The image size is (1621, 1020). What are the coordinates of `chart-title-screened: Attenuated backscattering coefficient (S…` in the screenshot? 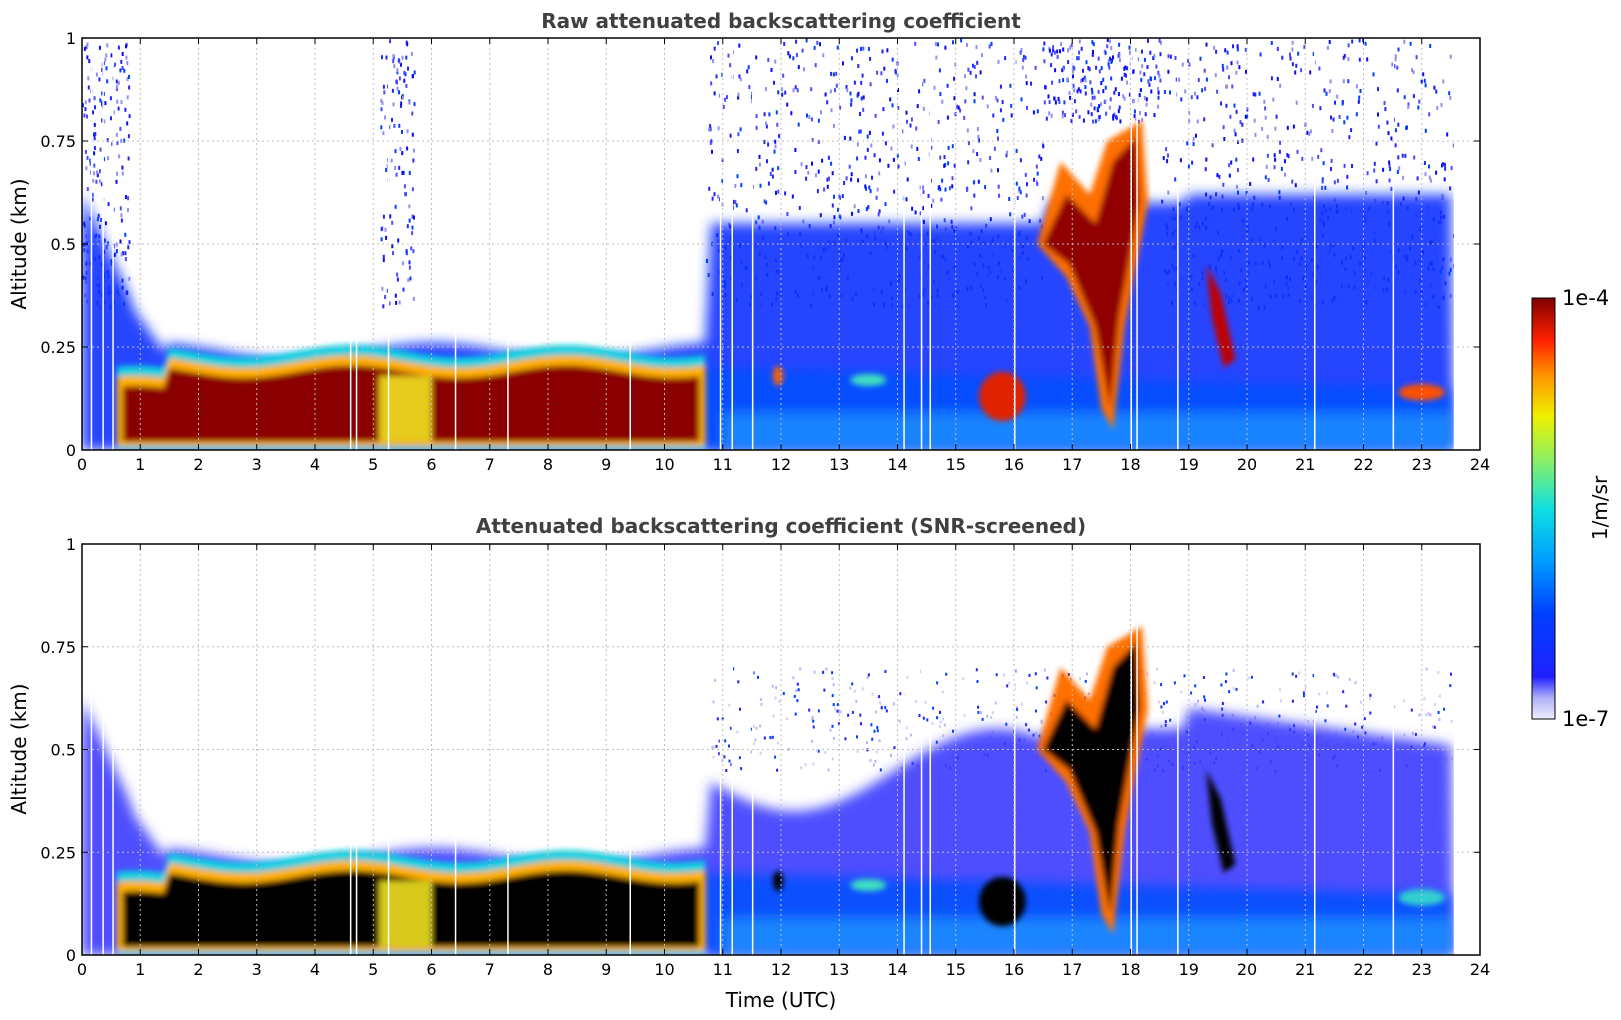 It's located at (781, 526).